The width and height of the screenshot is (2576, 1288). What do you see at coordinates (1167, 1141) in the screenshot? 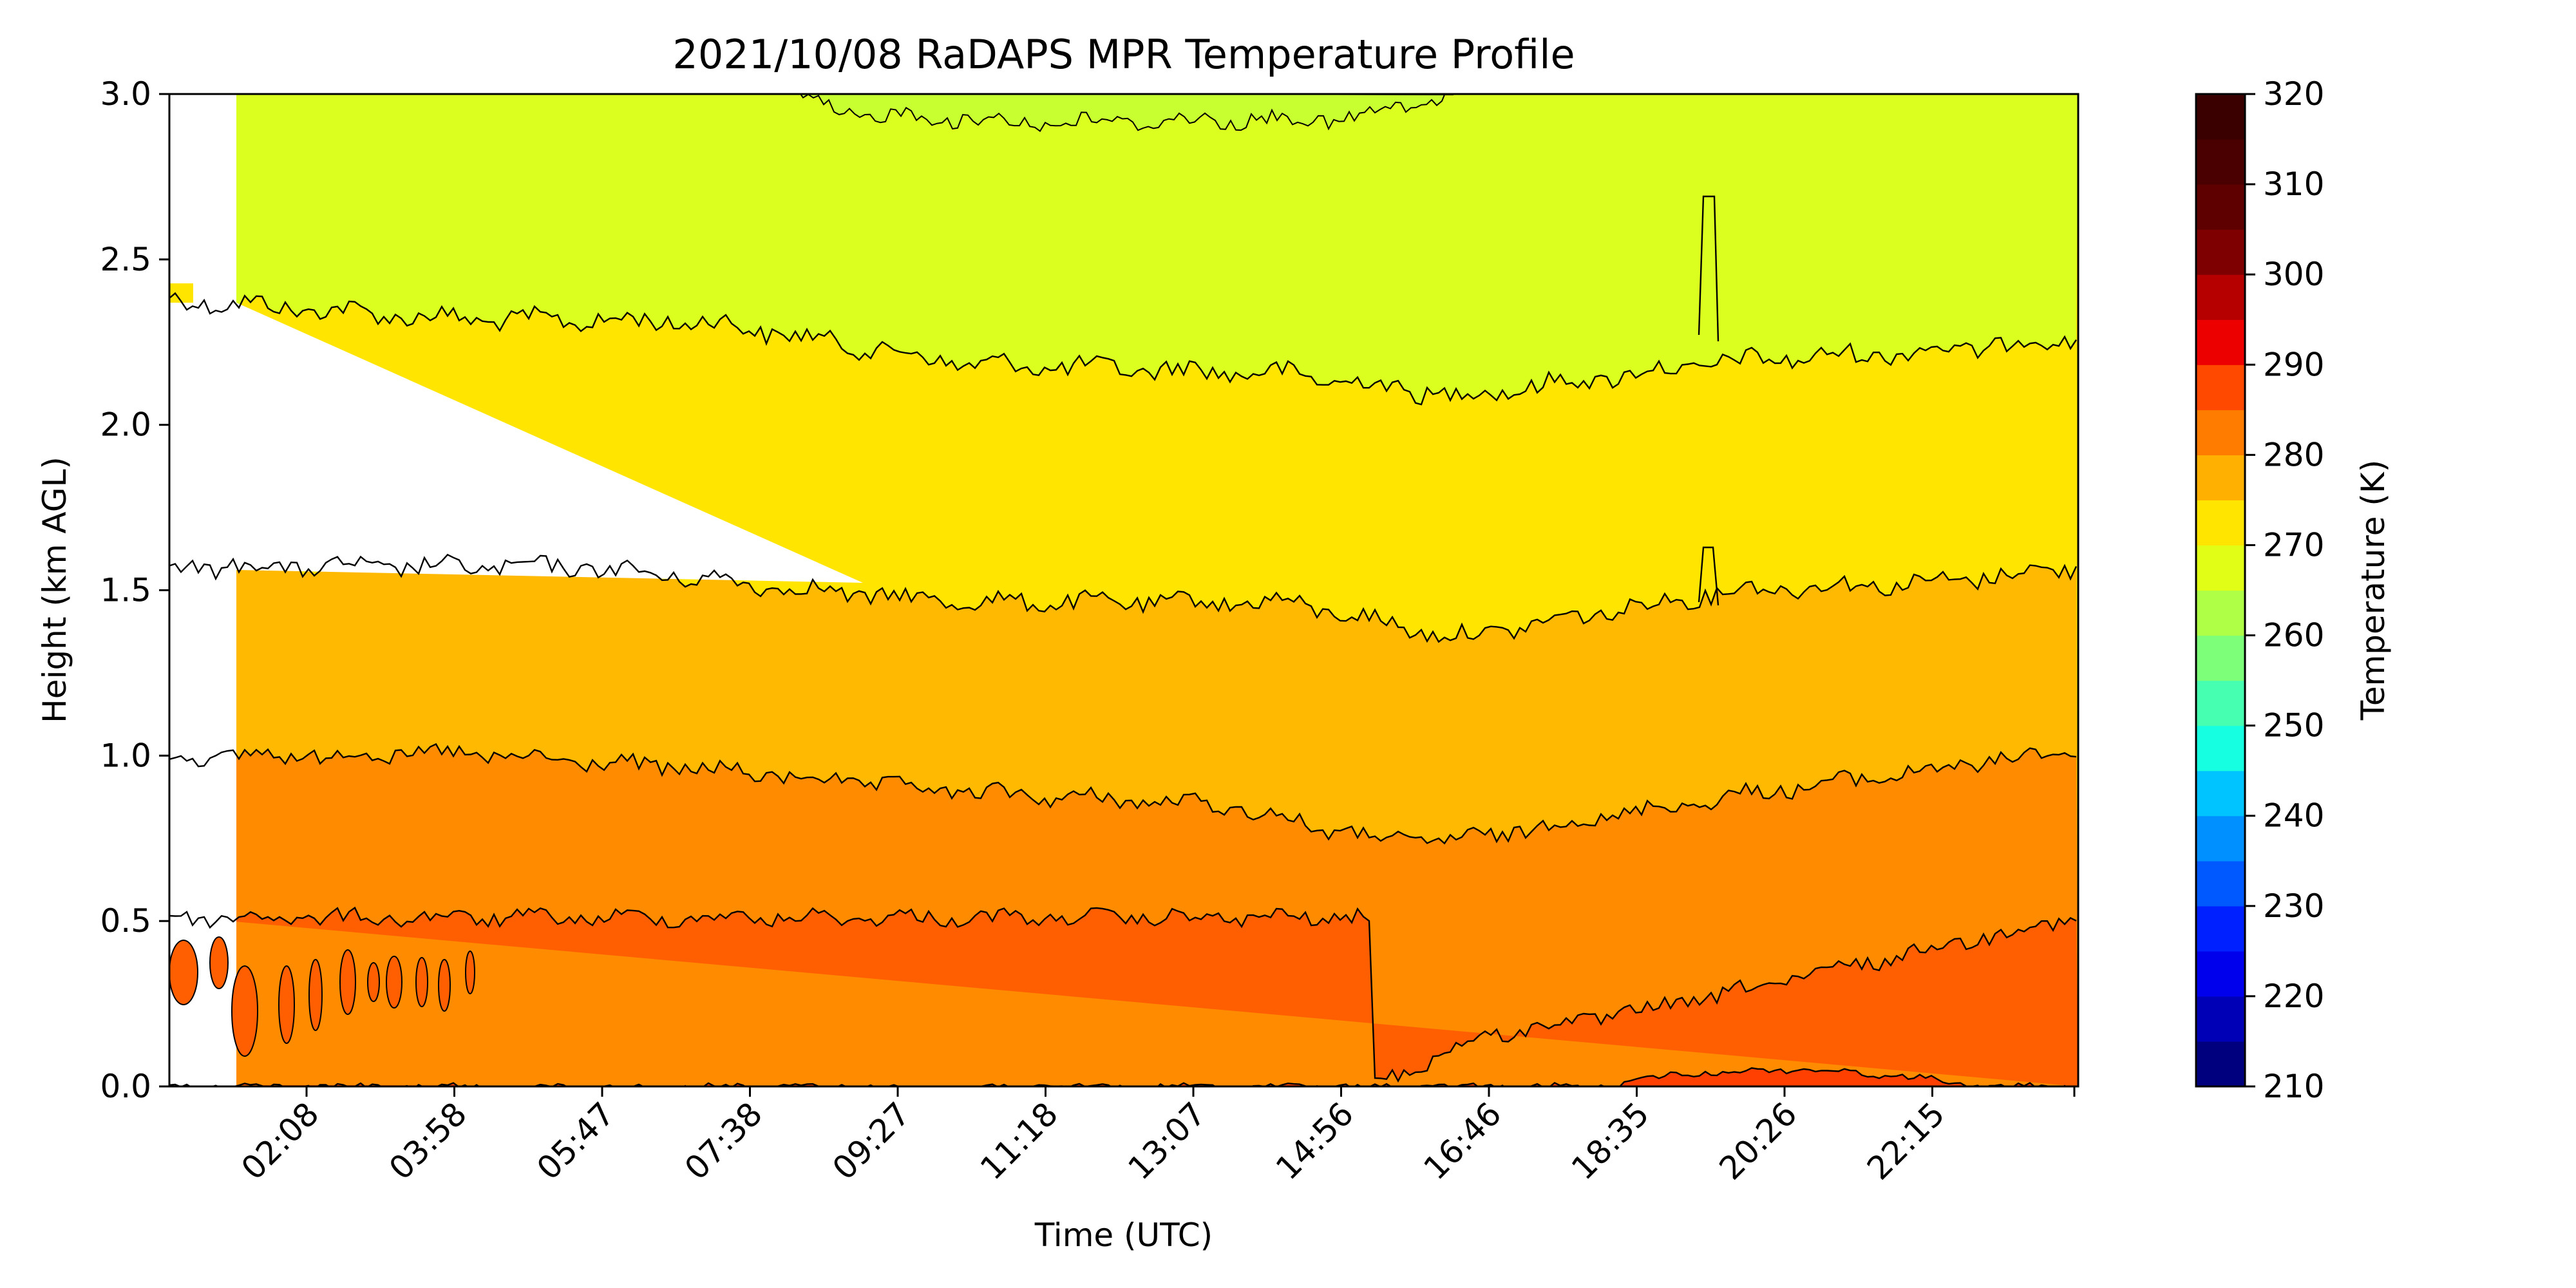
I see `x-tick-label: 13:07` at bounding box center [1167, 1141].